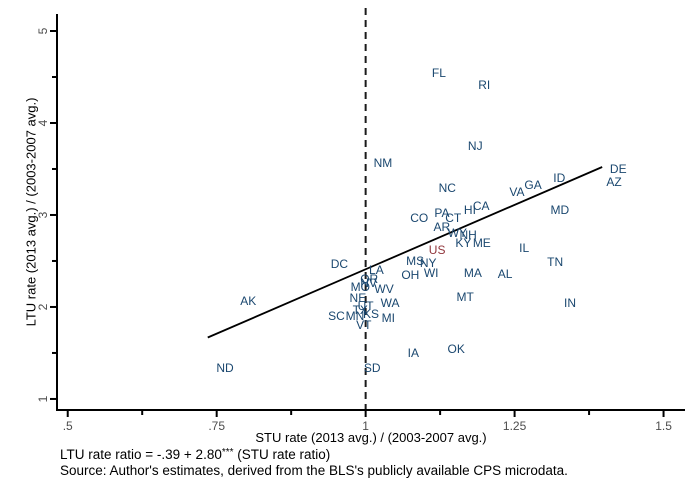 This screenshot has height=502, width=690. I want to click on state-point-label-NY: NY, so click(428, 262).